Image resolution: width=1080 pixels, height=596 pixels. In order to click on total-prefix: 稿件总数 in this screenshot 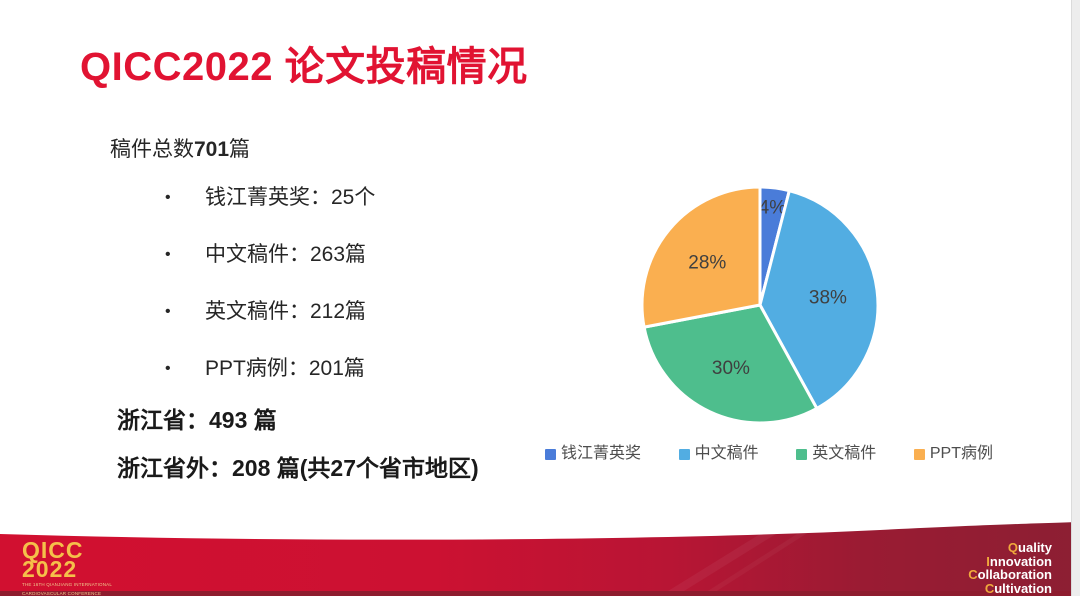, I will do `click(152, 149)`.